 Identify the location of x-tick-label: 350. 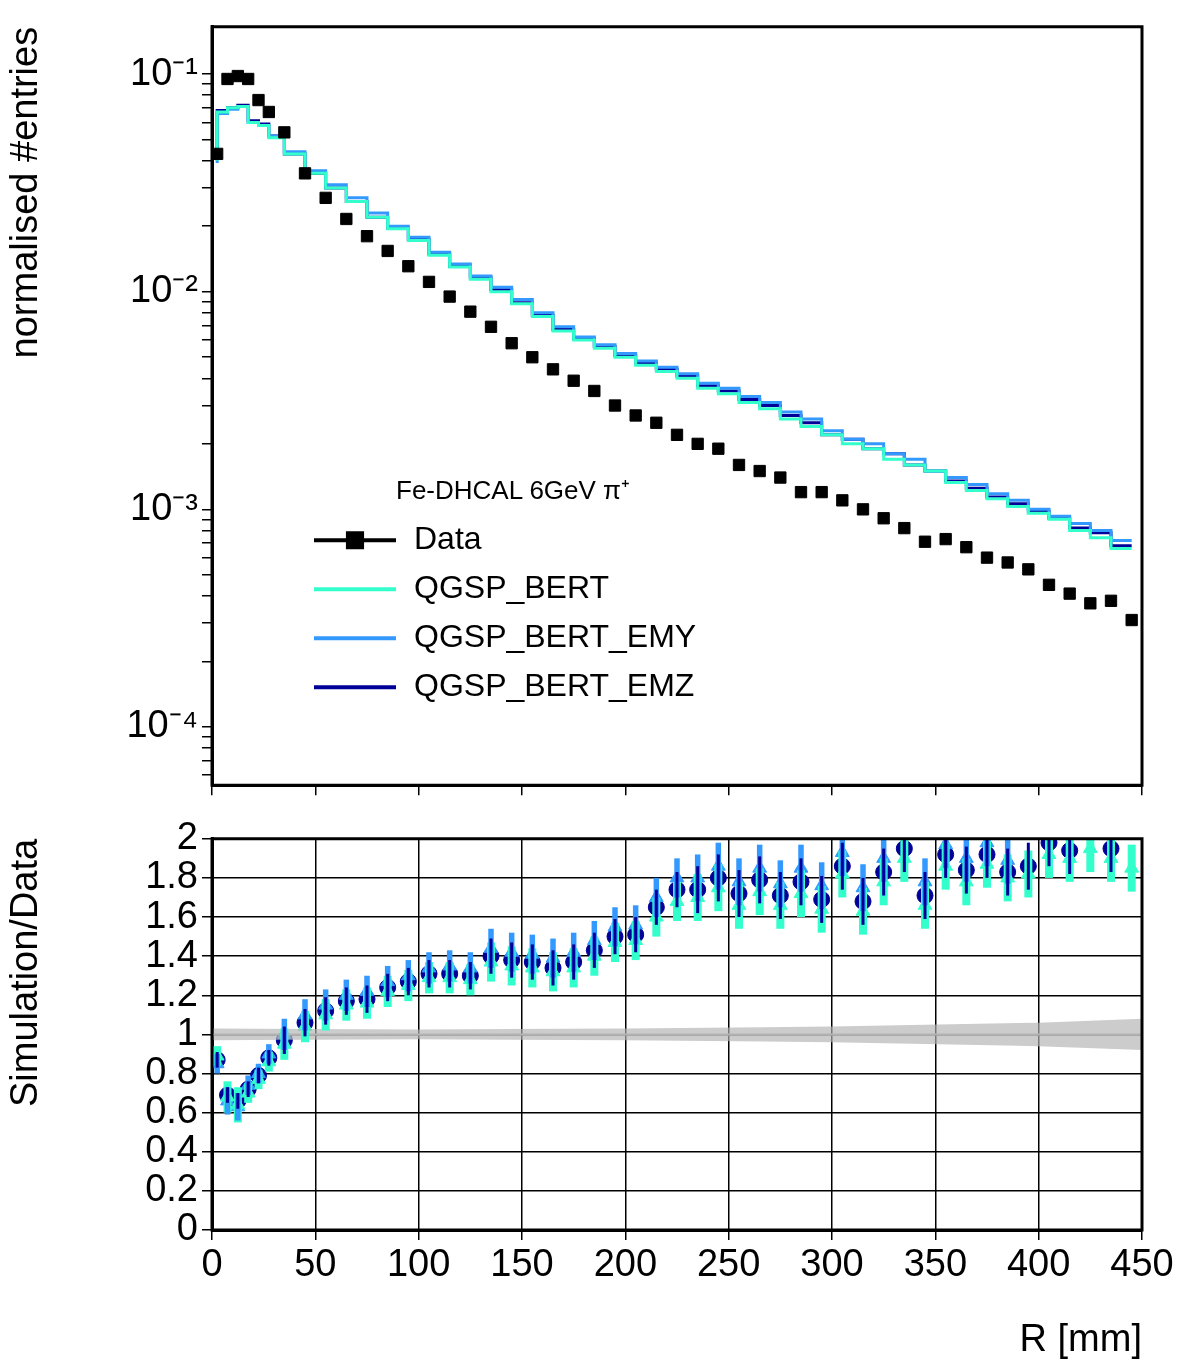
(935, 1263).